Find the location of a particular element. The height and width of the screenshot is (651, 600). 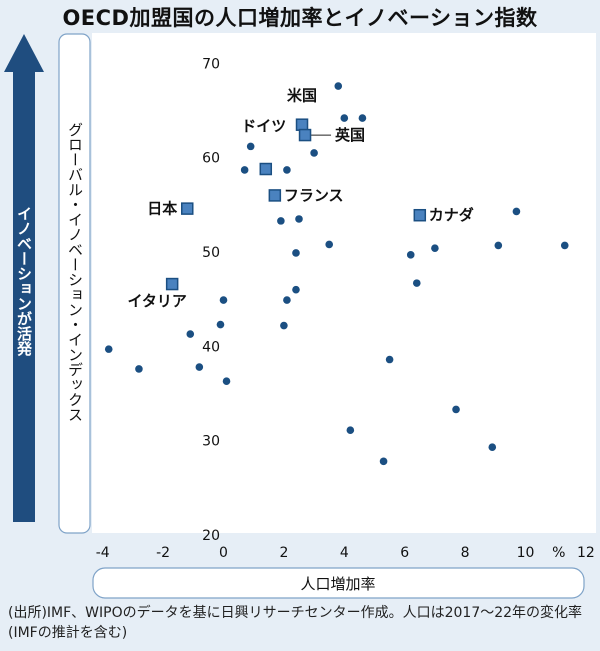

y-tick-label: 70 is located at coordinates (211, 64).